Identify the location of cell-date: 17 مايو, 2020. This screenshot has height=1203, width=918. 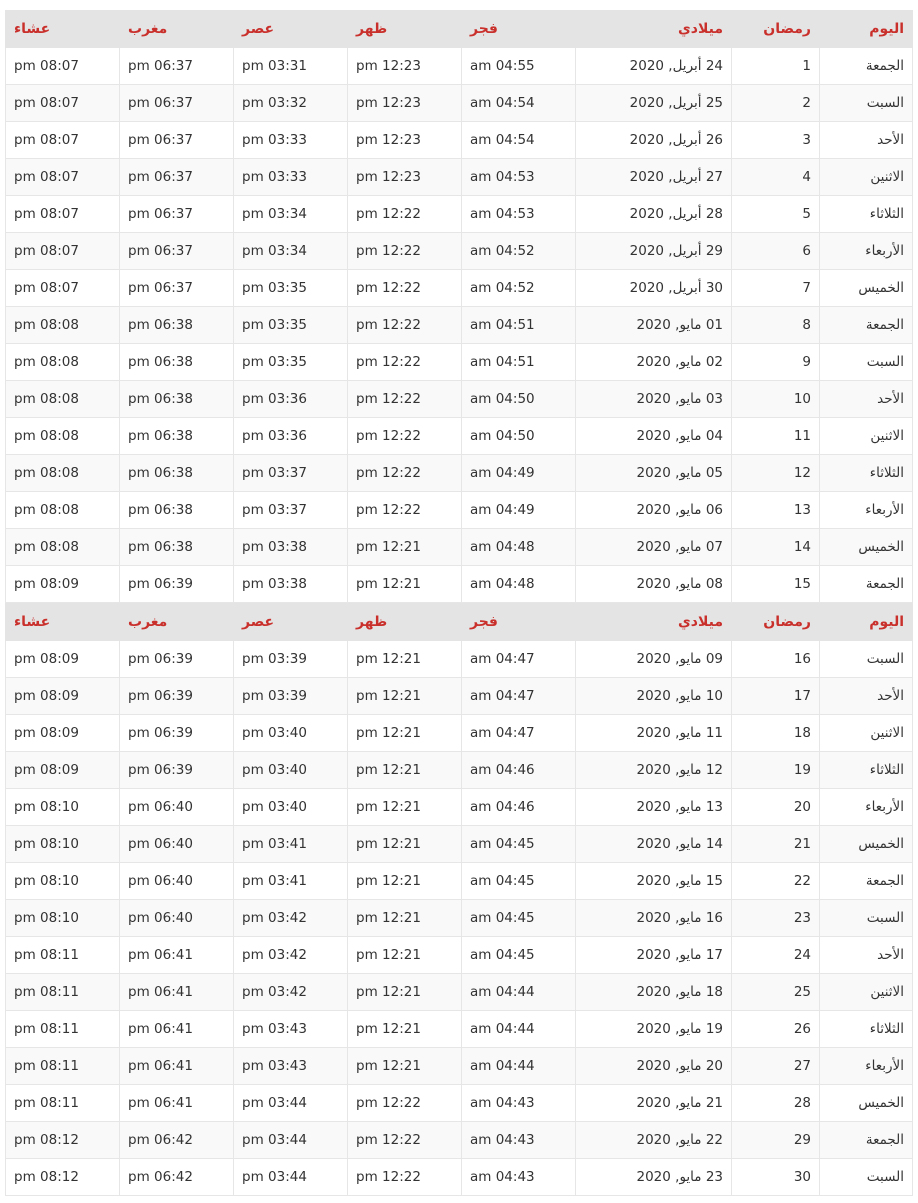
(653, 955).